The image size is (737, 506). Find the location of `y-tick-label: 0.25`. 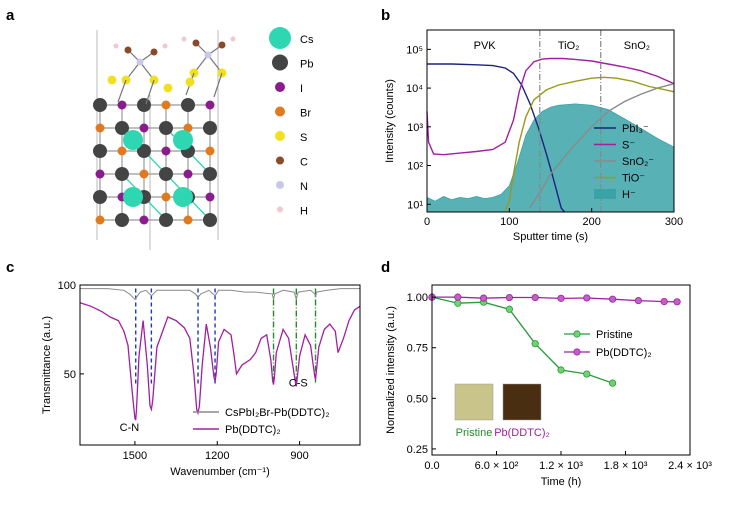

y-tick-label: 0.25 is located at coordinates (417, 450).